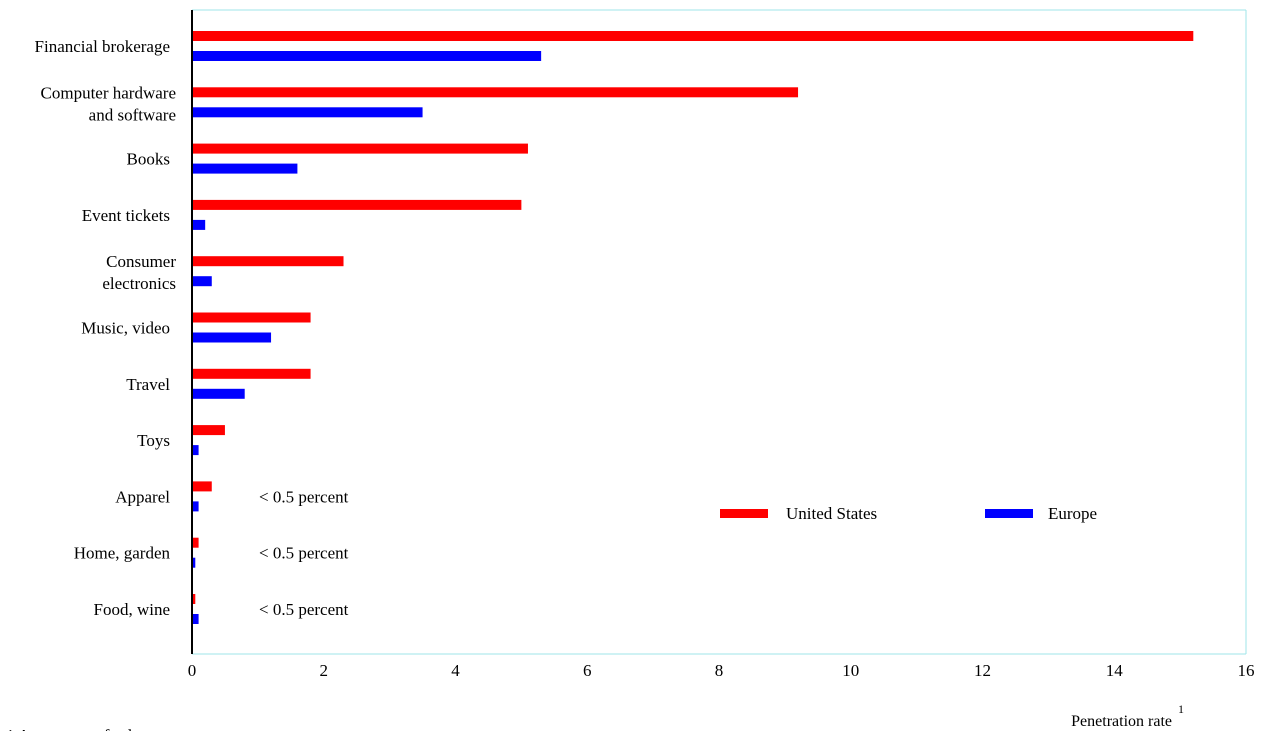 The image size is (1266, 731). What do you see at coordinates (126, 215) in the screenshot?
I see `category-label: Event tickets` at bounding box center [126, 215].